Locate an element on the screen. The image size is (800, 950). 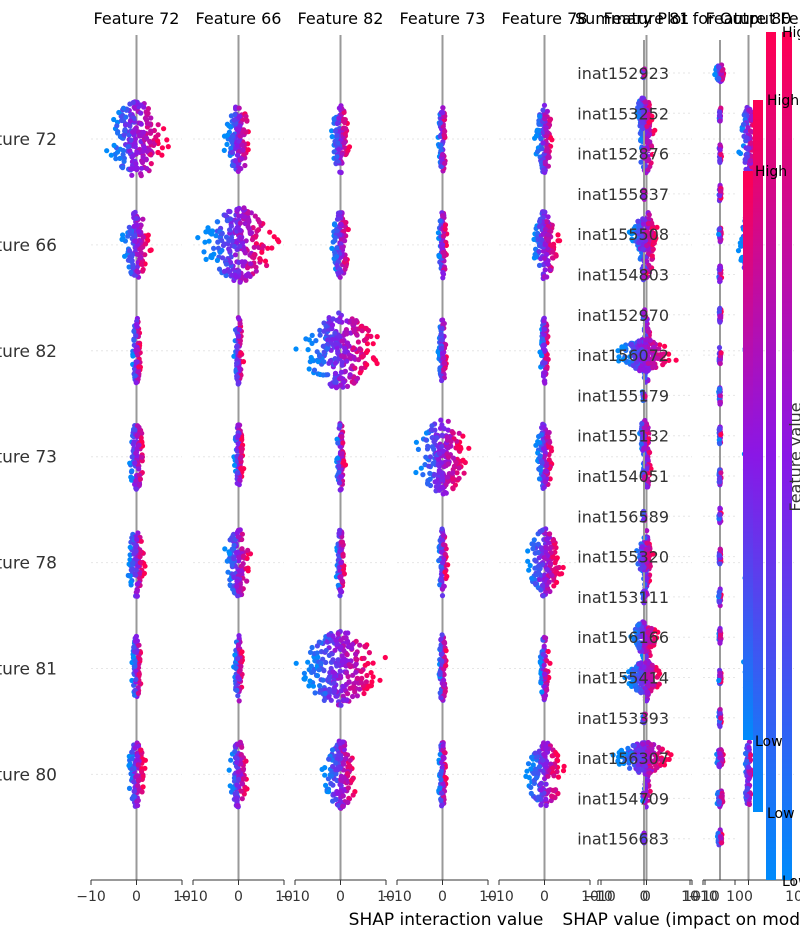
x-tick-label: 10 is located at coordinates (284, 897).